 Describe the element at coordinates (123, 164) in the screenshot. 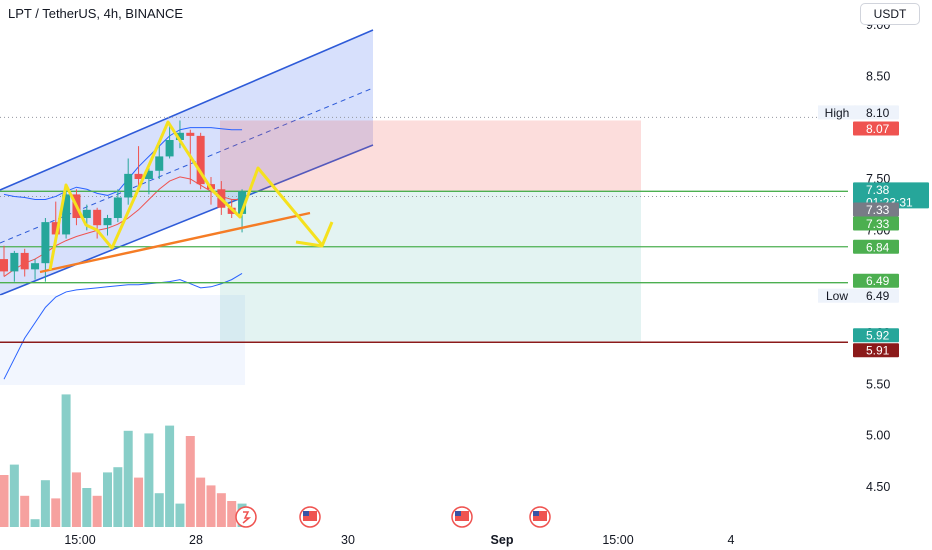

I see `upper-band` at that location.